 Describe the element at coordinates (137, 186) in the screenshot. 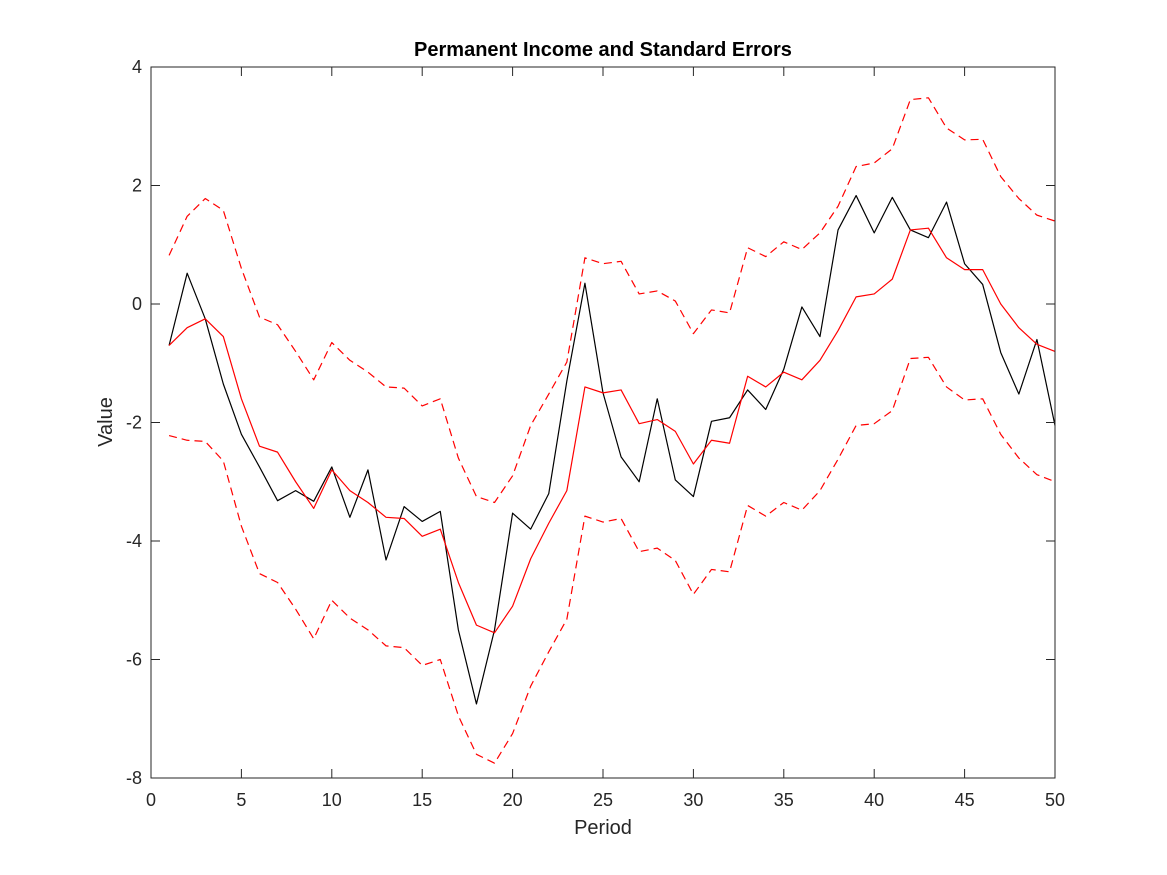

I see `y-tick-label: 2` at that location.